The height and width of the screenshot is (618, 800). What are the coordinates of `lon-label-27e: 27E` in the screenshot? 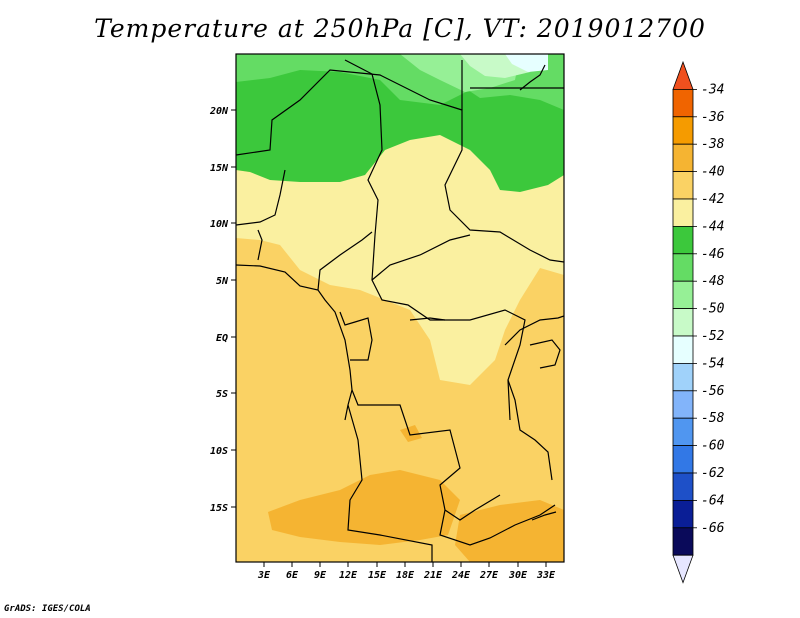 It's located at (489, 575).